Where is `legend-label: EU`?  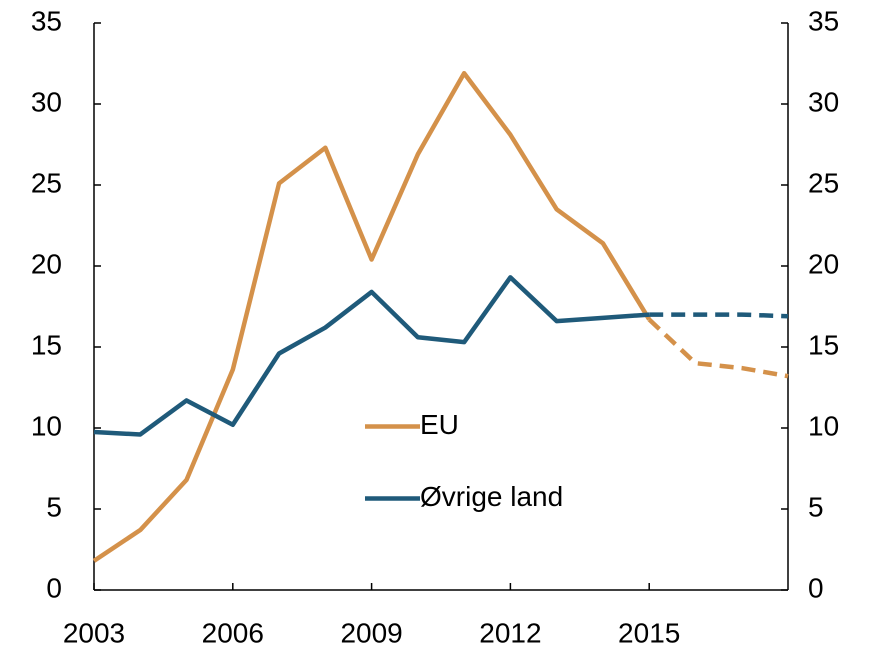 legend-label: EU is located at coordinates (439, 424).